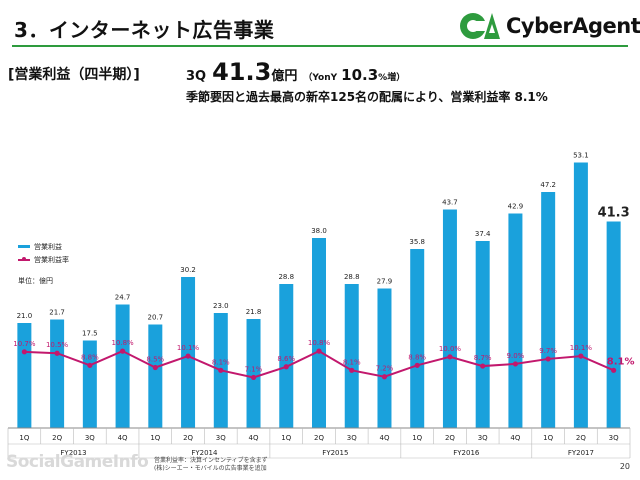 The image size is (640, 480). I want to click on fiscal-year-label-2: FY2014, so click(204, 453).